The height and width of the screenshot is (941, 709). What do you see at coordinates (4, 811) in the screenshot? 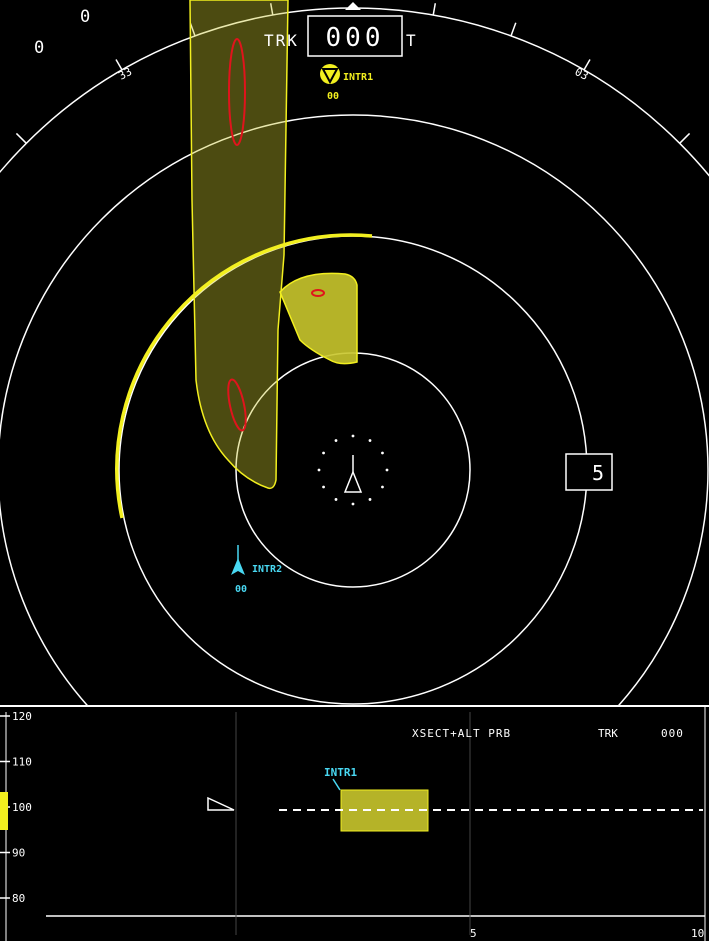
I see `own-altitude-marker` at bounding box center [4, 811].